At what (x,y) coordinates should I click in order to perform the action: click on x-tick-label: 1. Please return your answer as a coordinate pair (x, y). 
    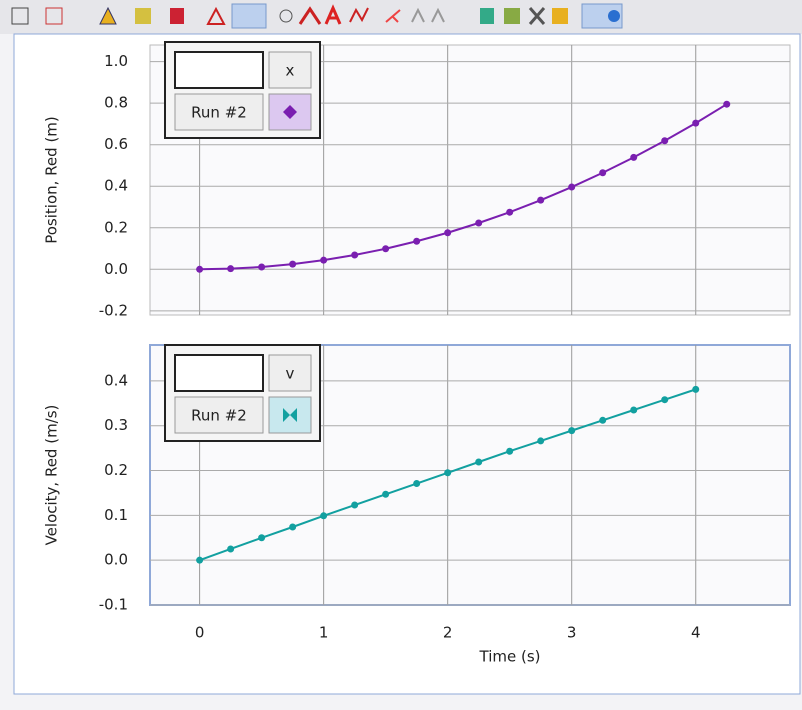
    Looking at the image, I should click on (324, 633).